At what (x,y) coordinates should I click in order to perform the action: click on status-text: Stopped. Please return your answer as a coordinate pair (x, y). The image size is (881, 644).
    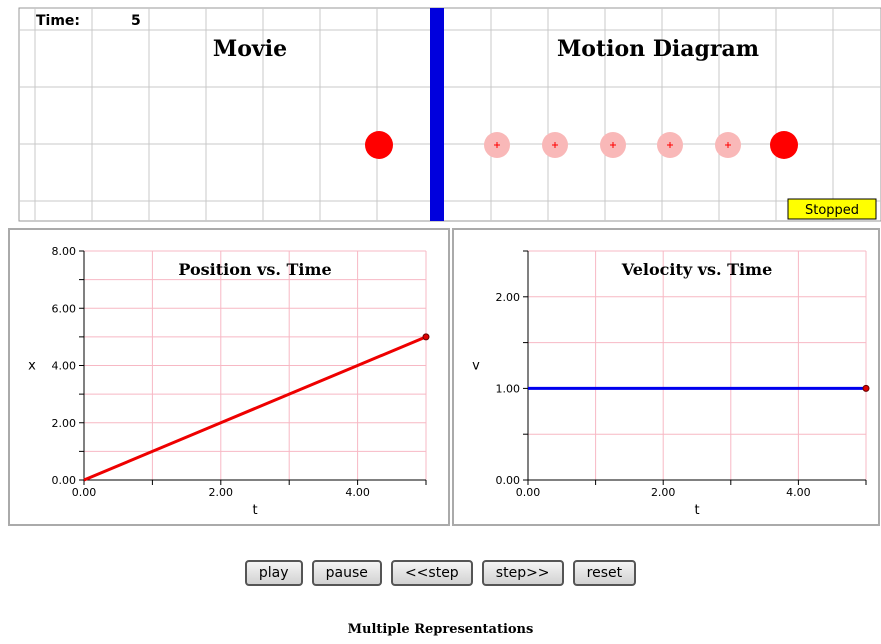
    Looking at the image, I should click on (832, 210).